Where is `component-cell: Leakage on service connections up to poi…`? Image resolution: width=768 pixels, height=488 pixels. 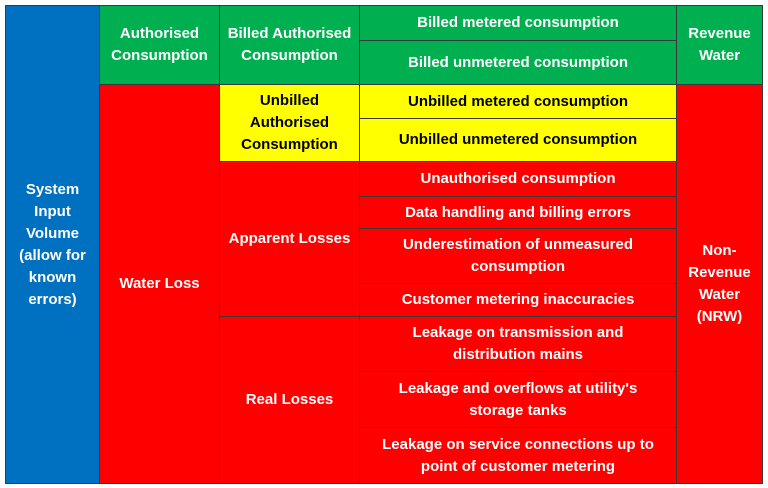 component-cell: Leakage on service connections up to poi… is located at coordinates (518, 455).